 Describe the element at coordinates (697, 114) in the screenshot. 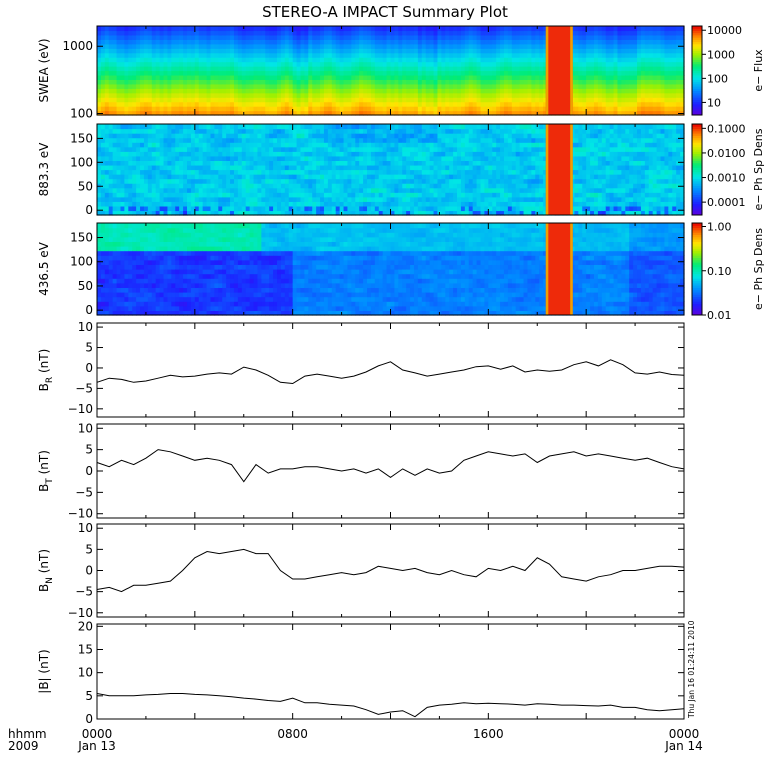

I see `colorbar-step` at that location.